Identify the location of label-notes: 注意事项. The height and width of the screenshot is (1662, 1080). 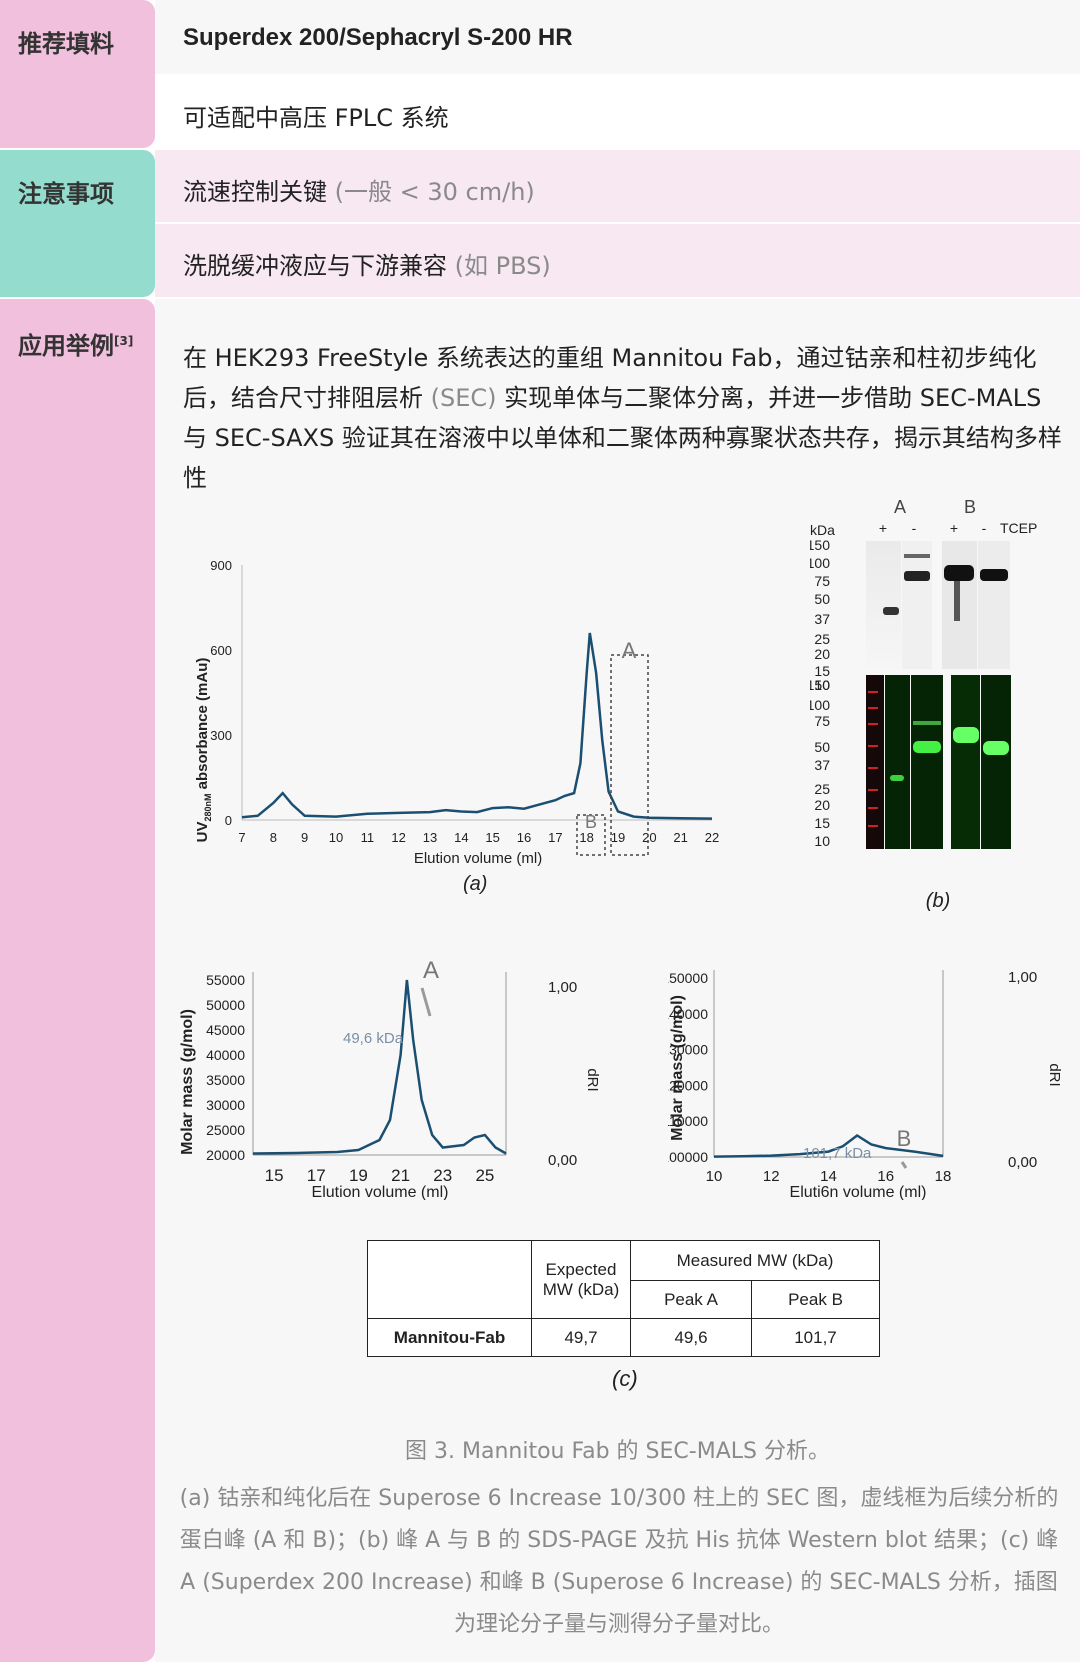
(66, 194).